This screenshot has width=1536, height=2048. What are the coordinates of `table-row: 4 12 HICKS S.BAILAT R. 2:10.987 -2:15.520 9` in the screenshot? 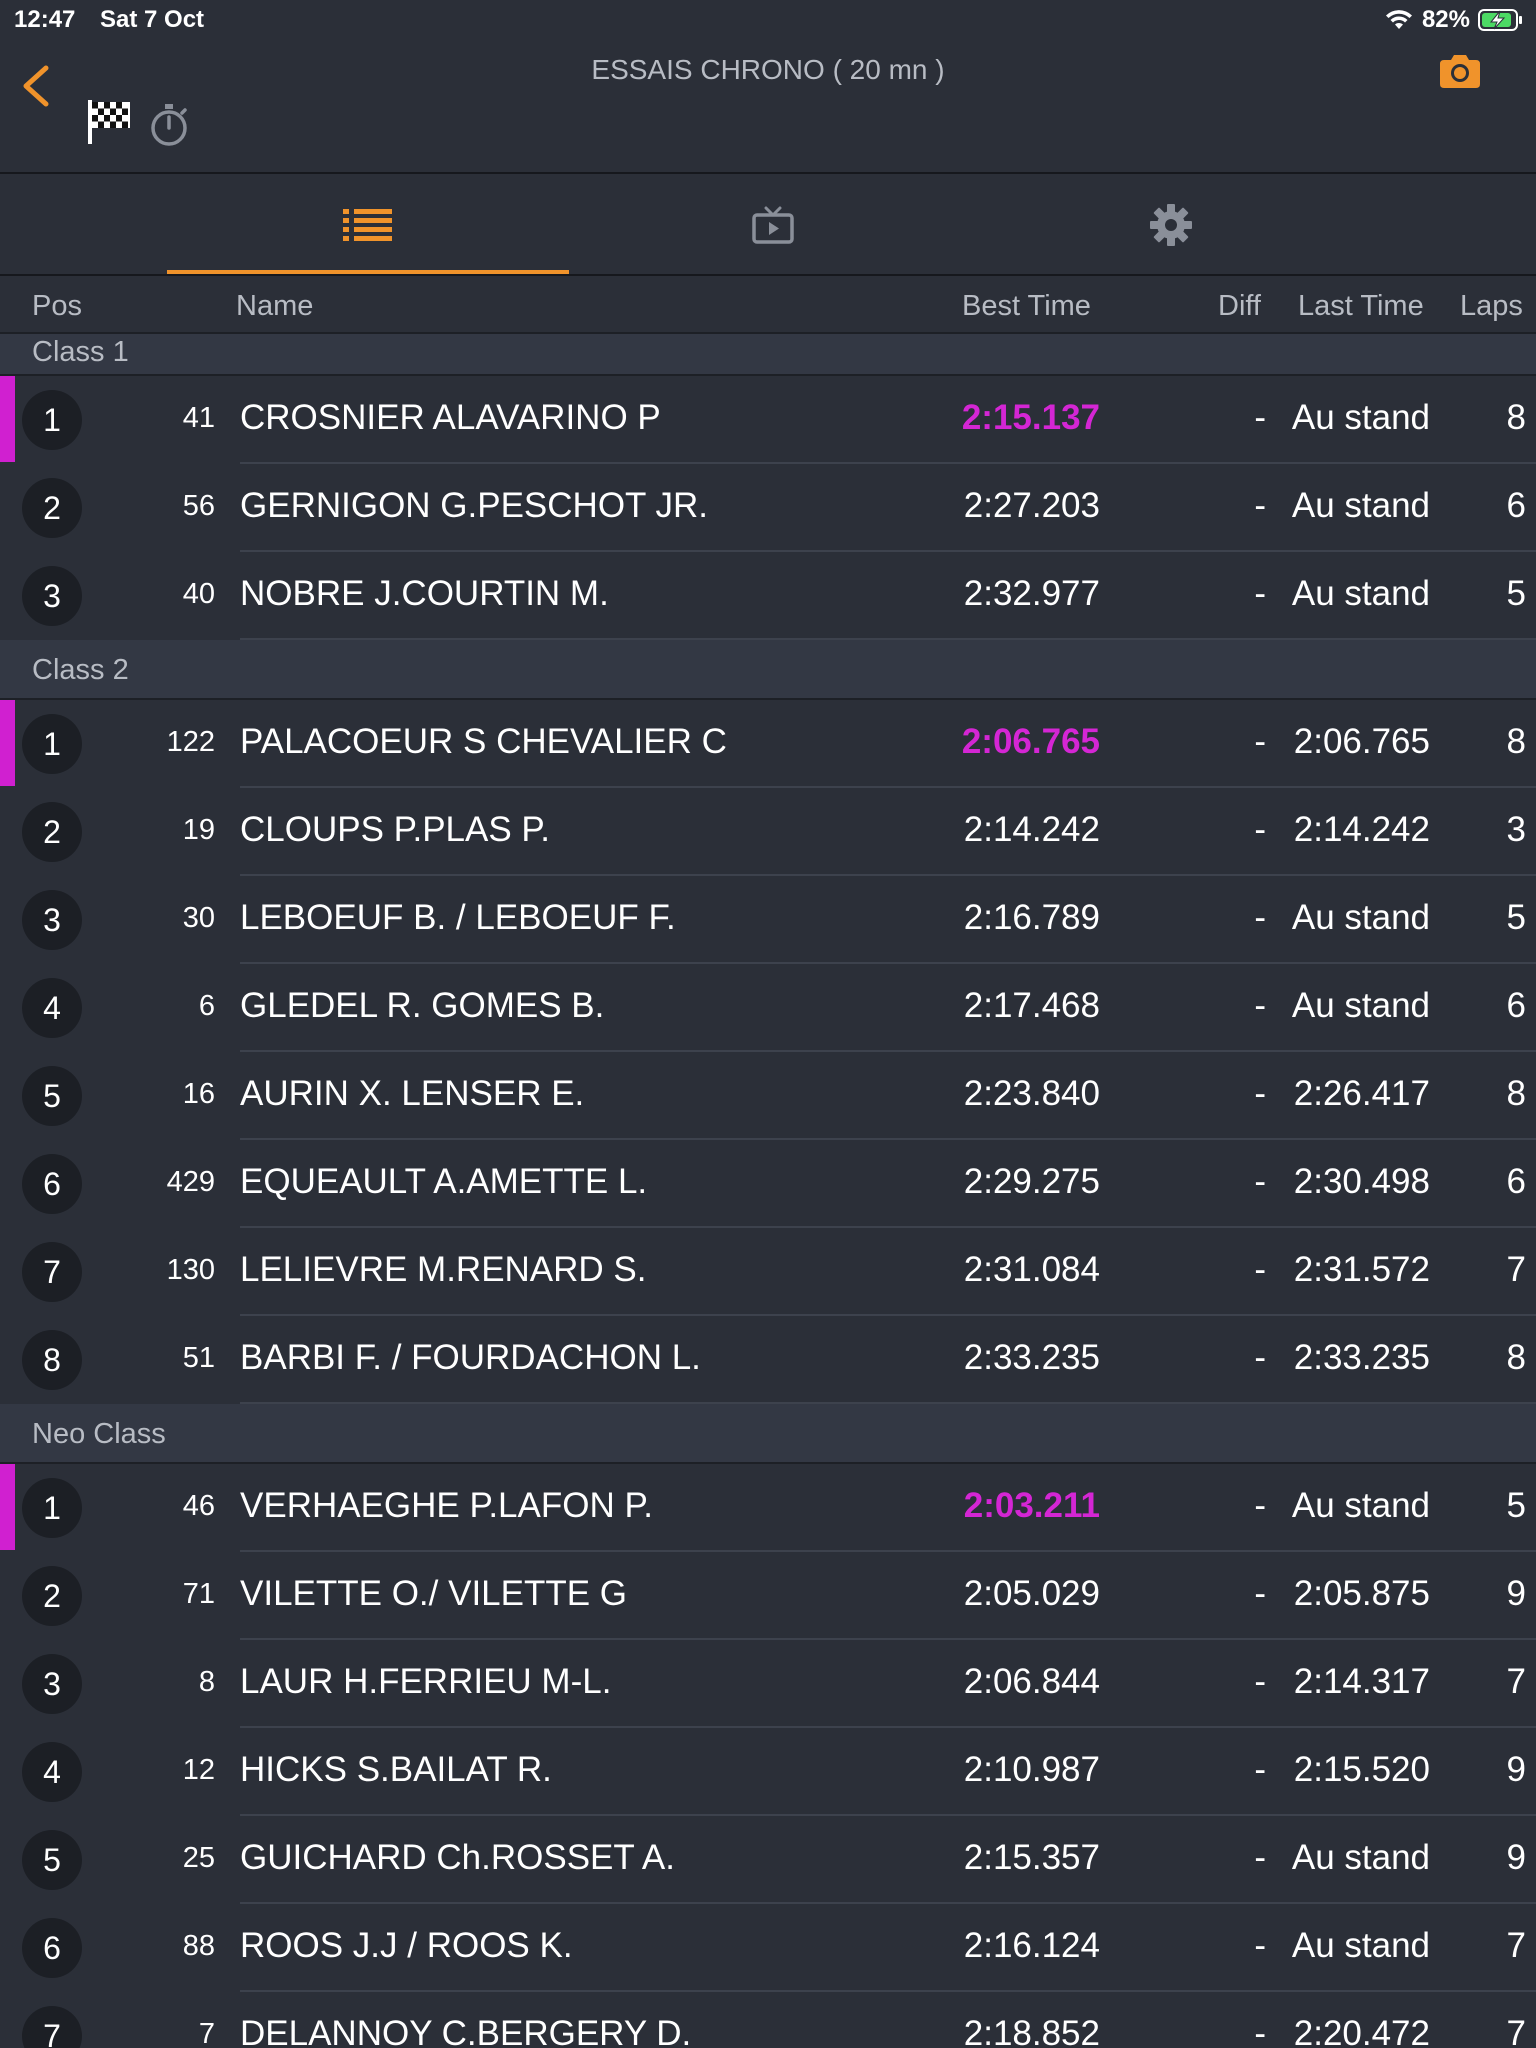 It's located at (768, 1772).